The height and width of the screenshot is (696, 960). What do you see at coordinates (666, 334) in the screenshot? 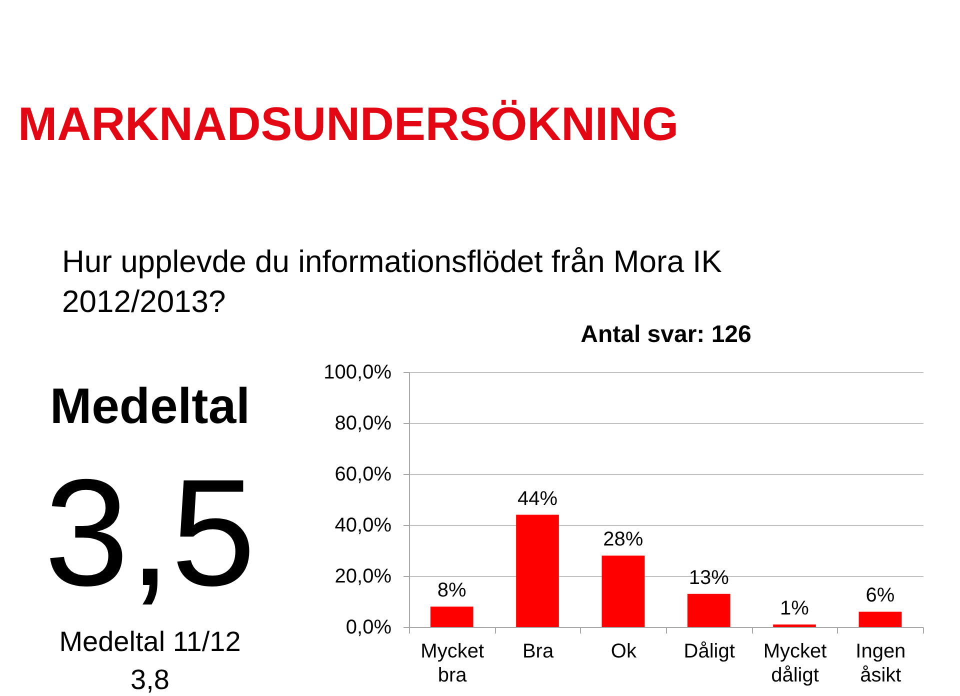
I see `chart-subtitle: Antal svar: 126` at bounding box center [666, 334].